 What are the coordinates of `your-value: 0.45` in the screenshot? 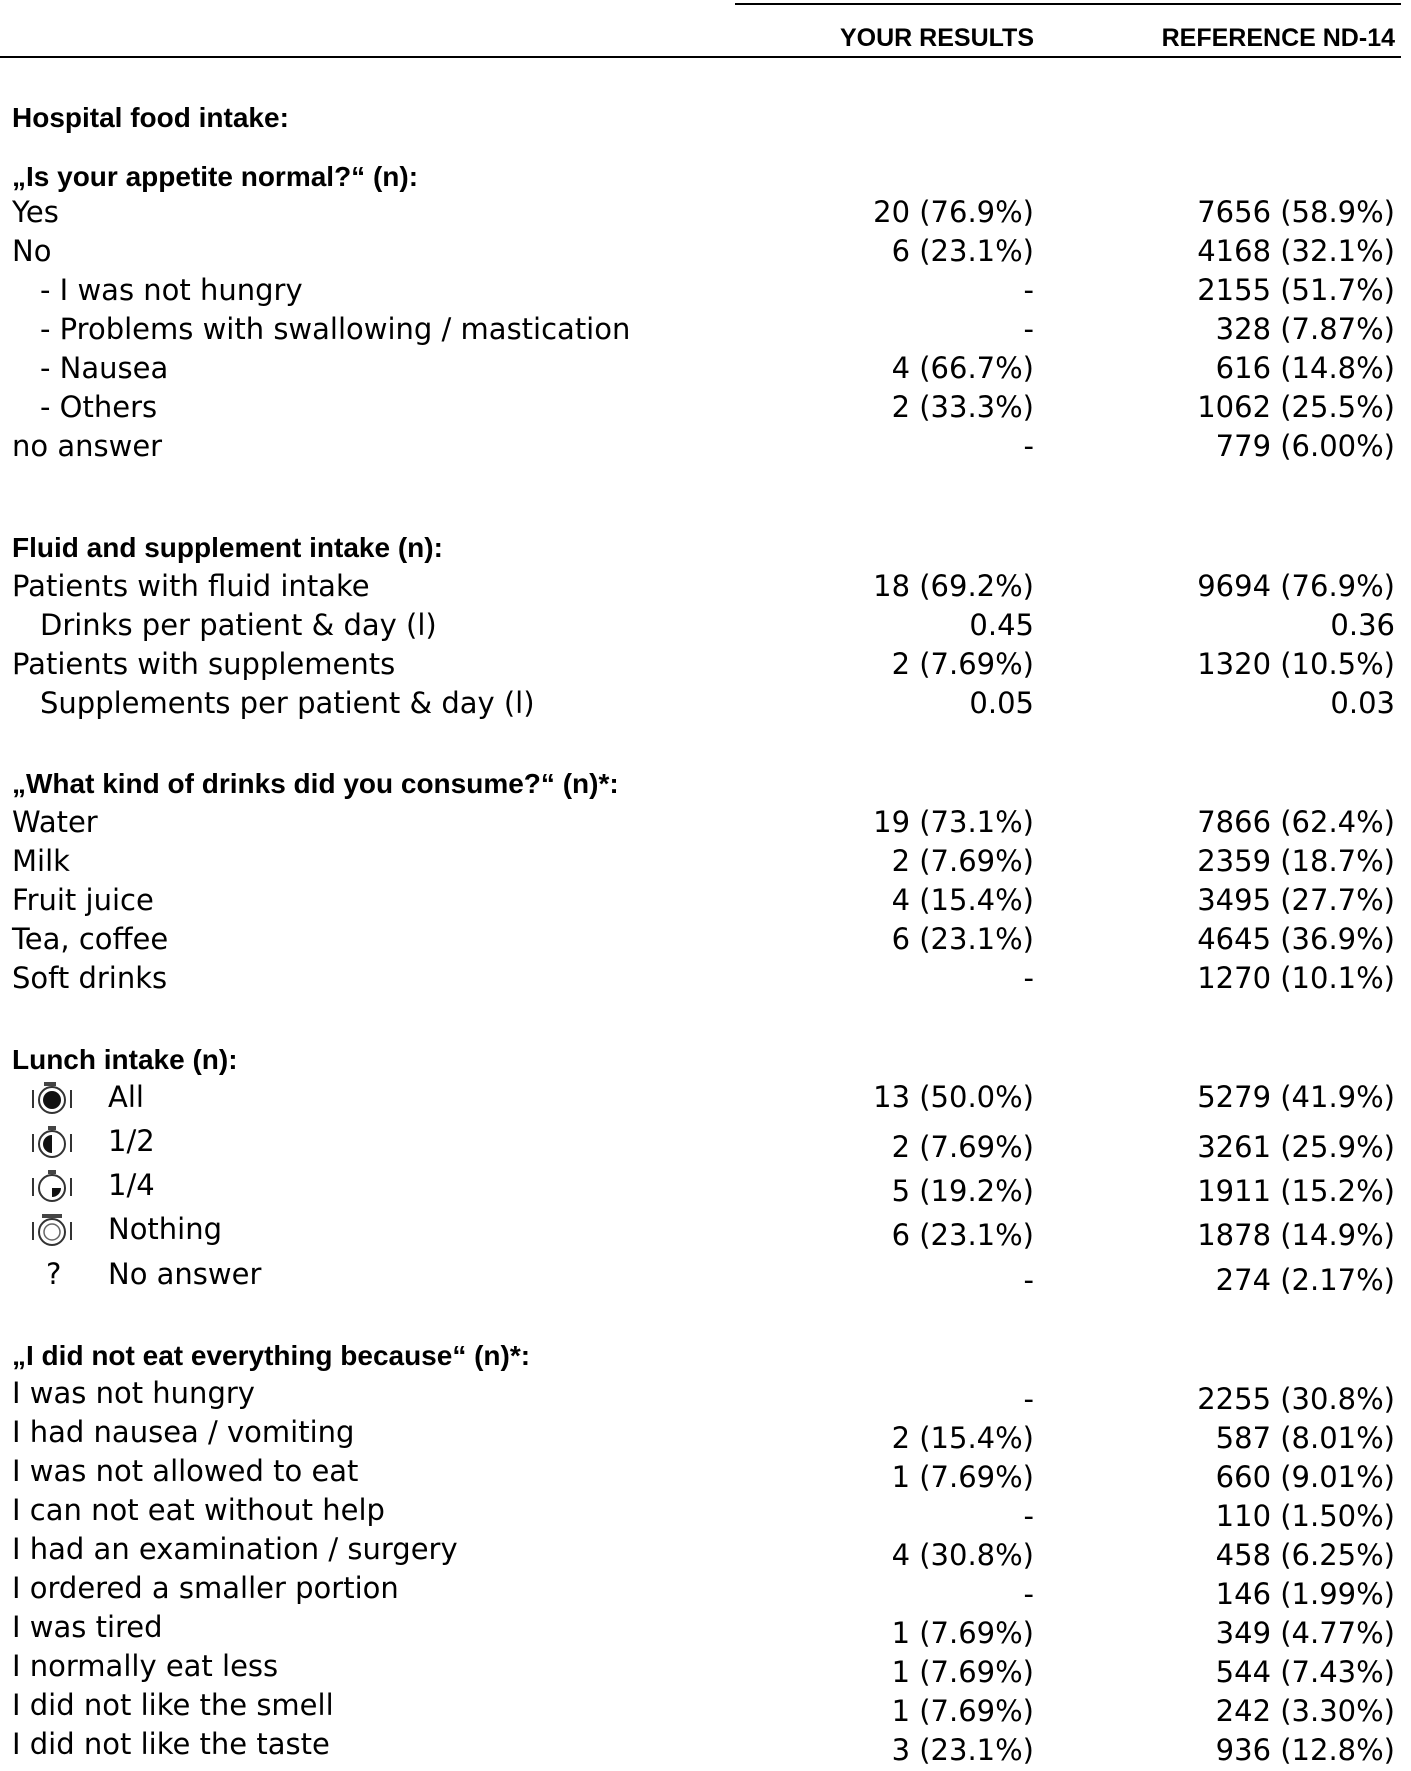 It's located at (1001, 625).